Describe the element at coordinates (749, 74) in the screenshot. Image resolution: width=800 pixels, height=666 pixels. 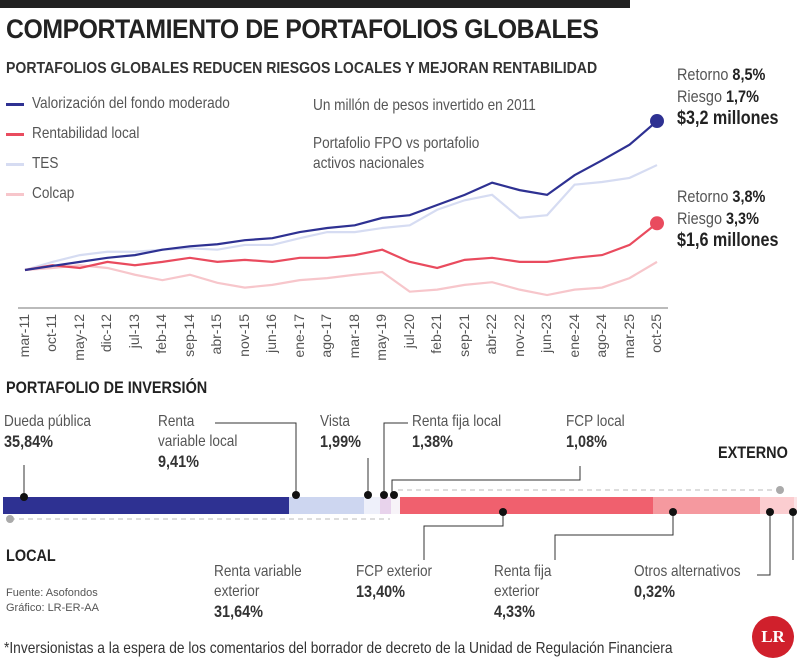
I see `return-value: 8,5%` at that location.